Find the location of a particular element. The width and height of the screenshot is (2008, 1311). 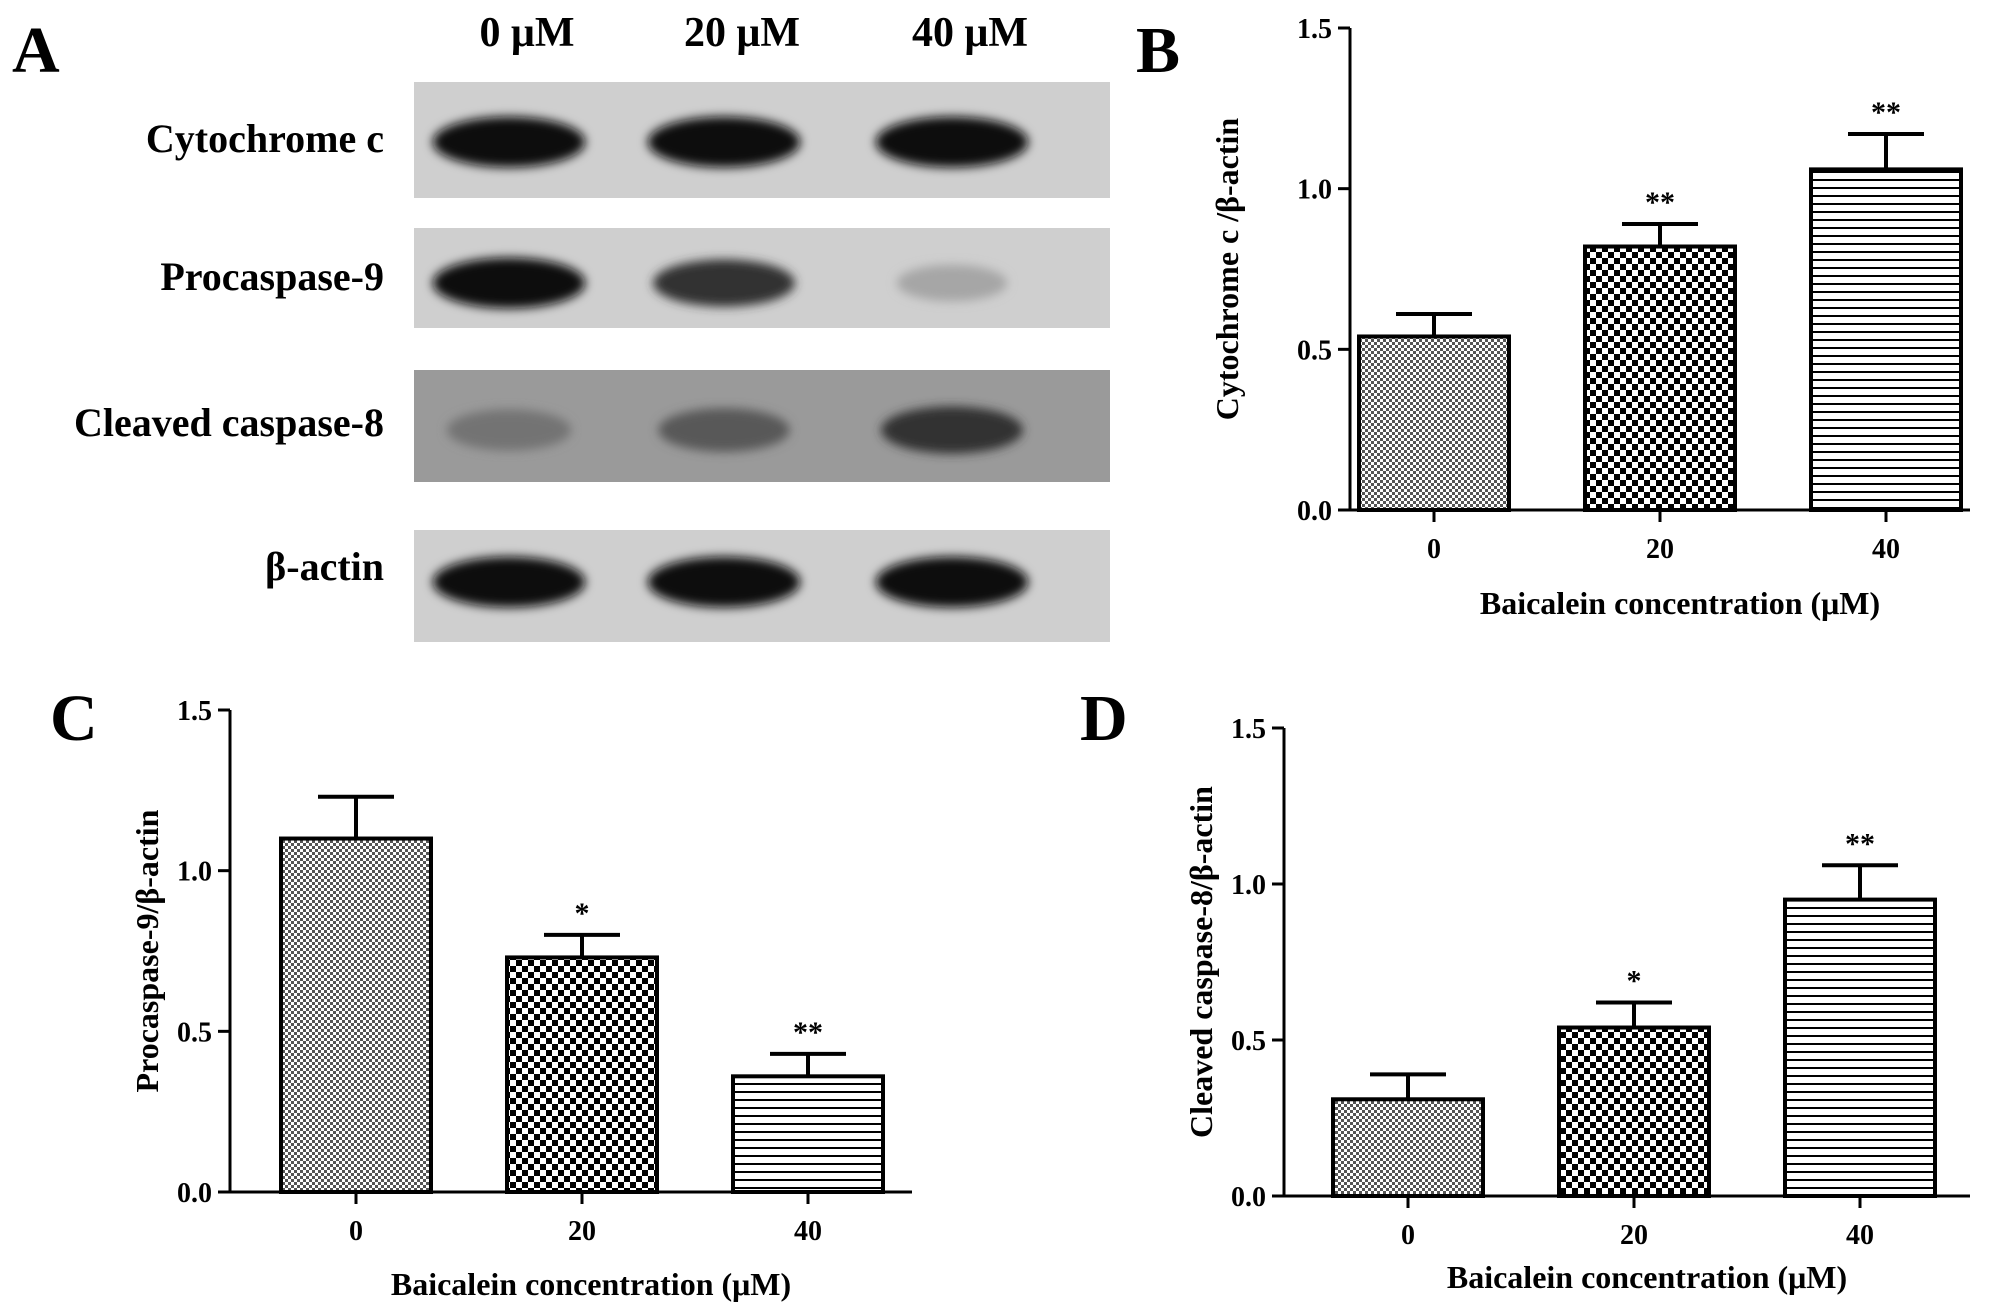

lane-label: 20 μM is located at coordinates (742, 33).